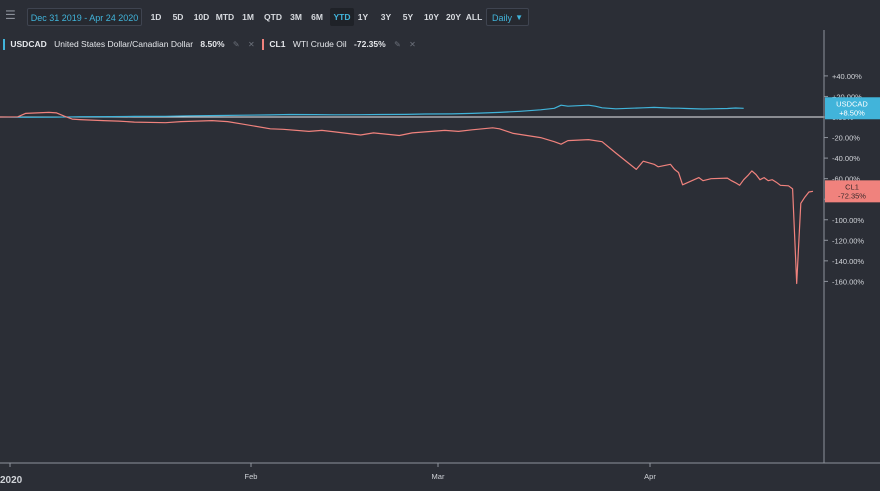 The width and height of the screenshot is (880, 491). I want to click on legend-name: WTI Crude Oil, so click(319, 44).